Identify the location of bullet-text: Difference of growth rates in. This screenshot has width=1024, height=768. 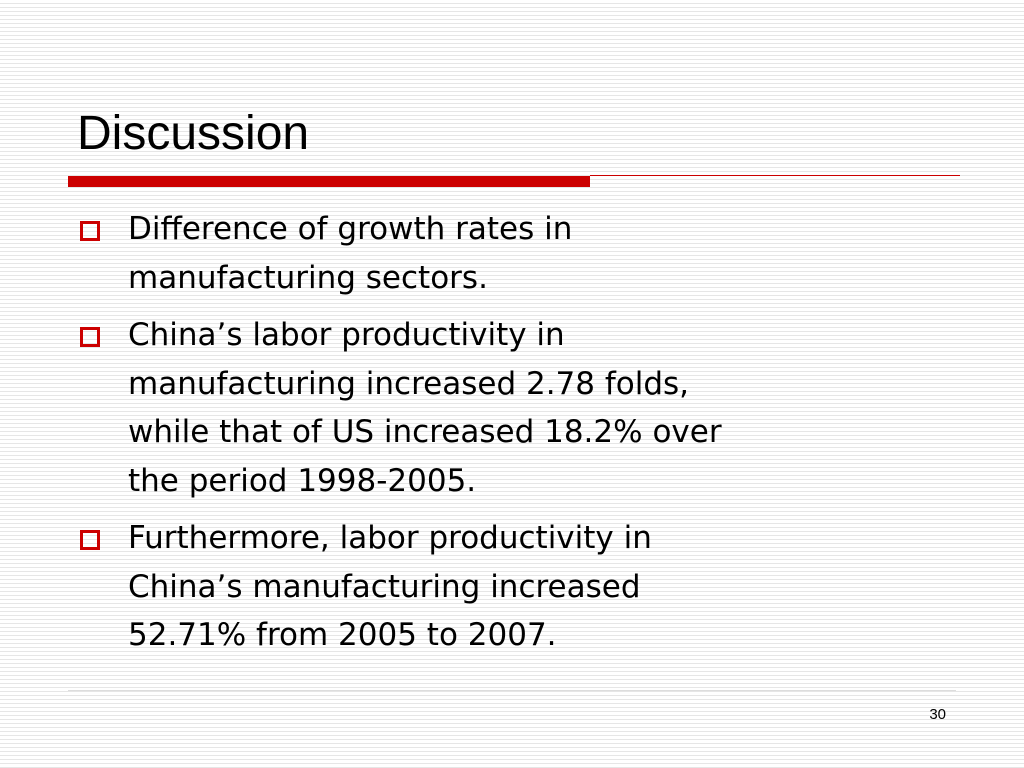
(350, 229).